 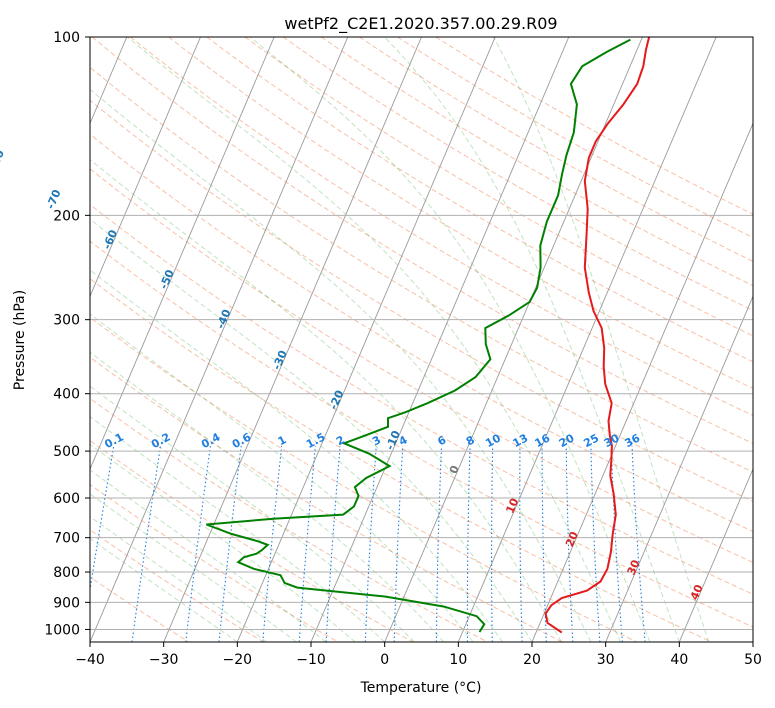 What do you see at coordinates (66, 573) in the screenshot?
I see `y-tick-label: 800` at bounding box center [66, 573].